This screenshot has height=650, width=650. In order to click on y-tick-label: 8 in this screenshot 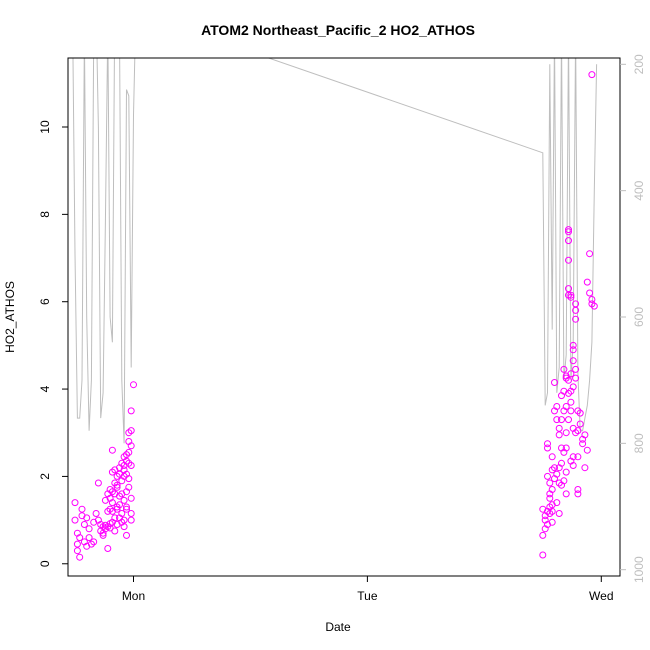, I will do `click(45, 214)`.